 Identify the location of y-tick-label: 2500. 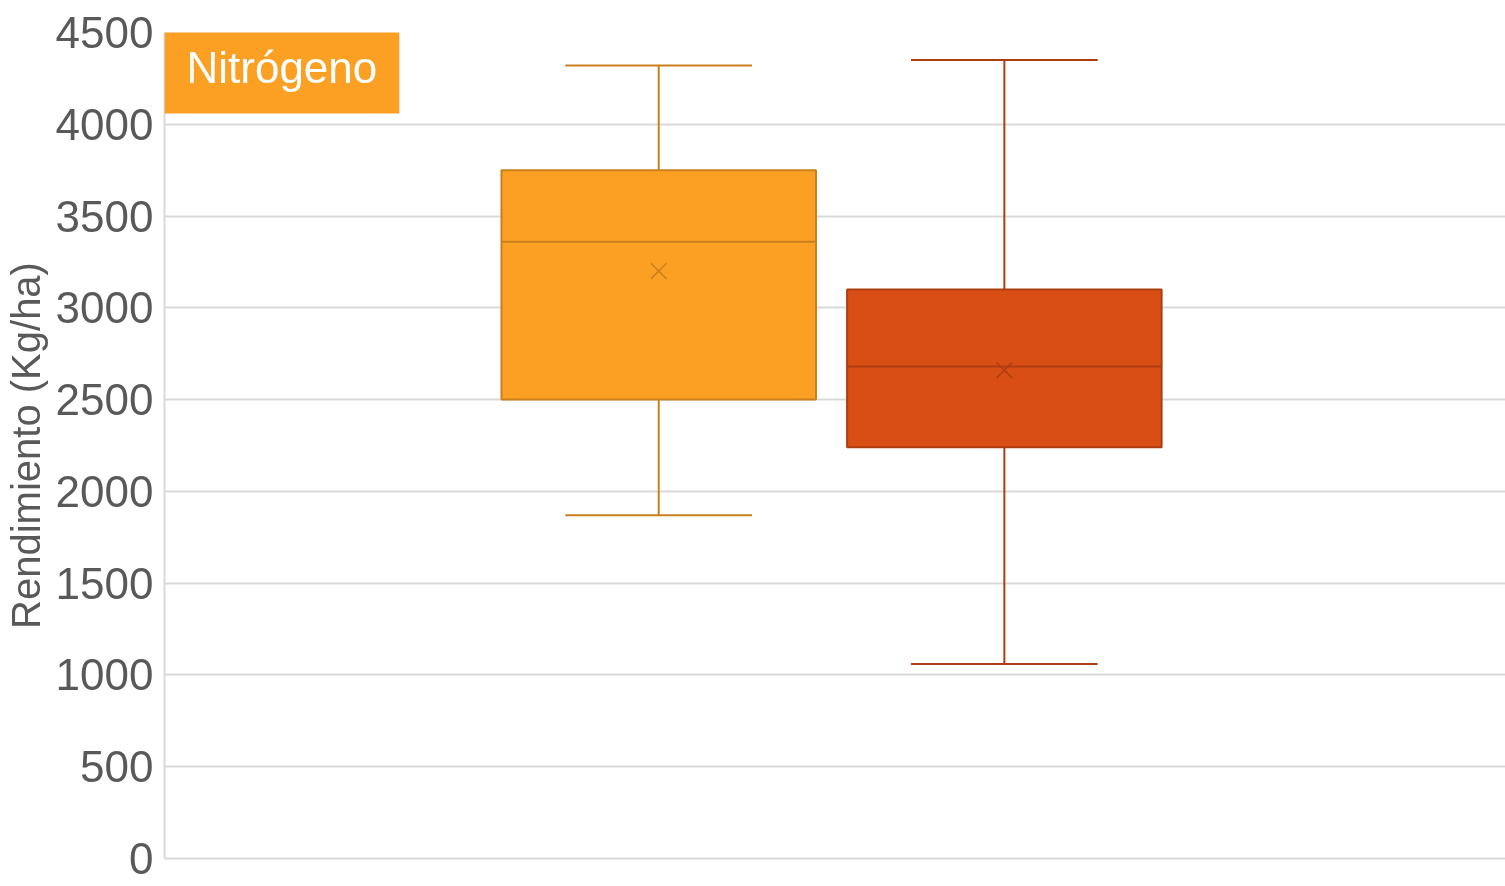
(104, 400).